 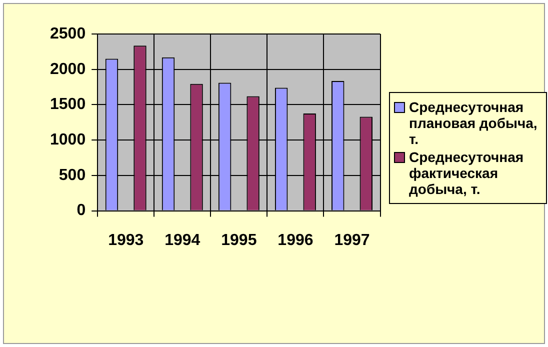 I want to click on legend-label: Среднесуточная фактическая добыча, т., so click(x=467, y=173).